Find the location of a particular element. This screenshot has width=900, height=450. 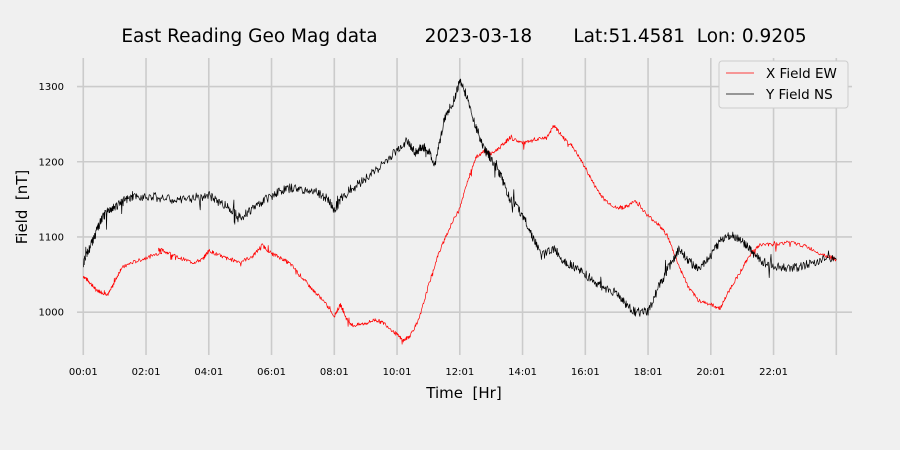

x-tick-label: 22:01 is located at coordinates (773, 372).